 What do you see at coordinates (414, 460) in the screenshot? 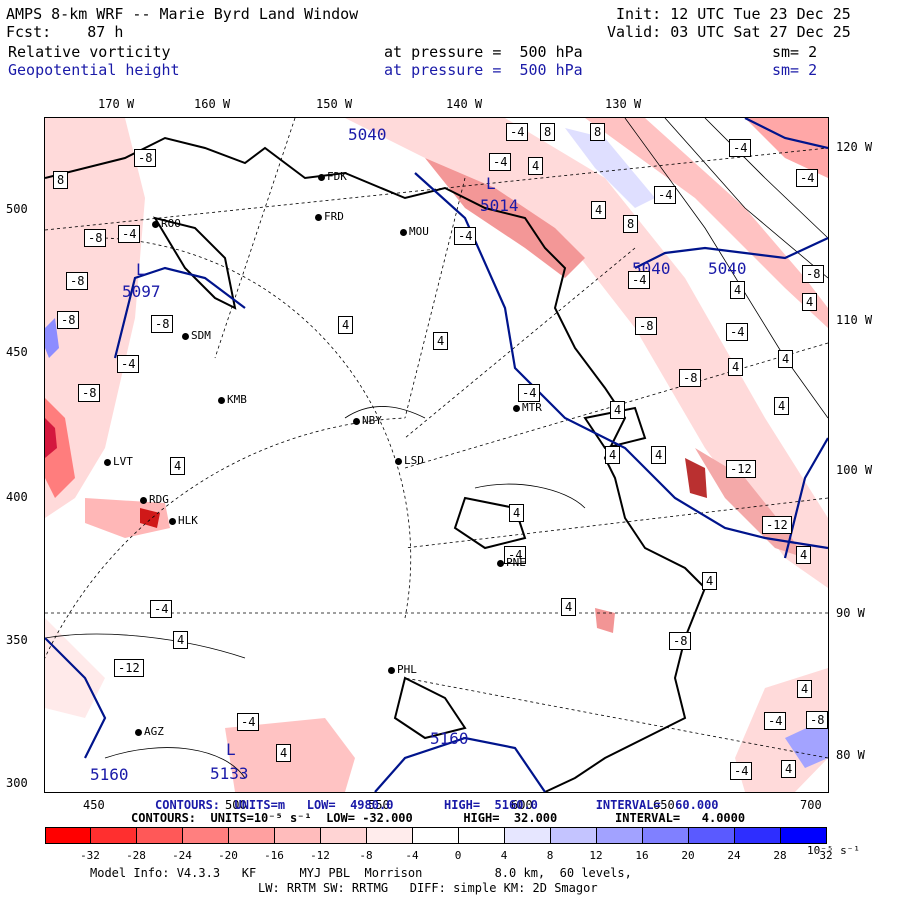
I see `station-label: LSD` at bounding box center [414, 460].